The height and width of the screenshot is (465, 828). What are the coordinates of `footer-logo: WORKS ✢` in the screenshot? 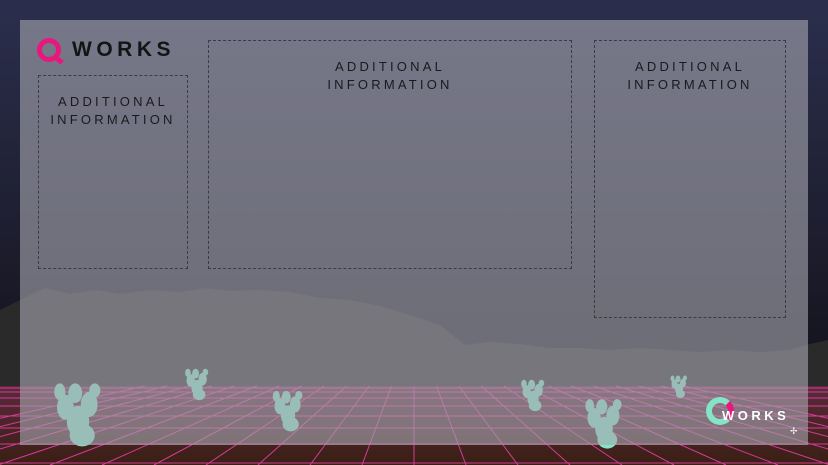 It's located at (752, 416).